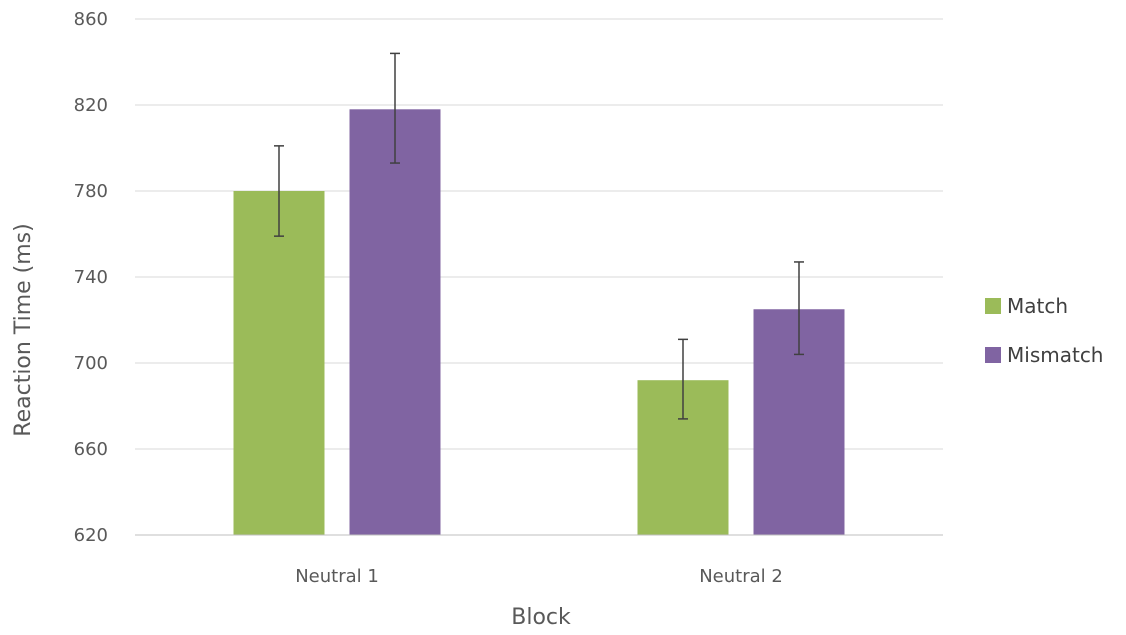 This screenshot has height=635, width=1126. I want to click on x-tick-label-neutral-1: Neutral 1, so click(337, 576).